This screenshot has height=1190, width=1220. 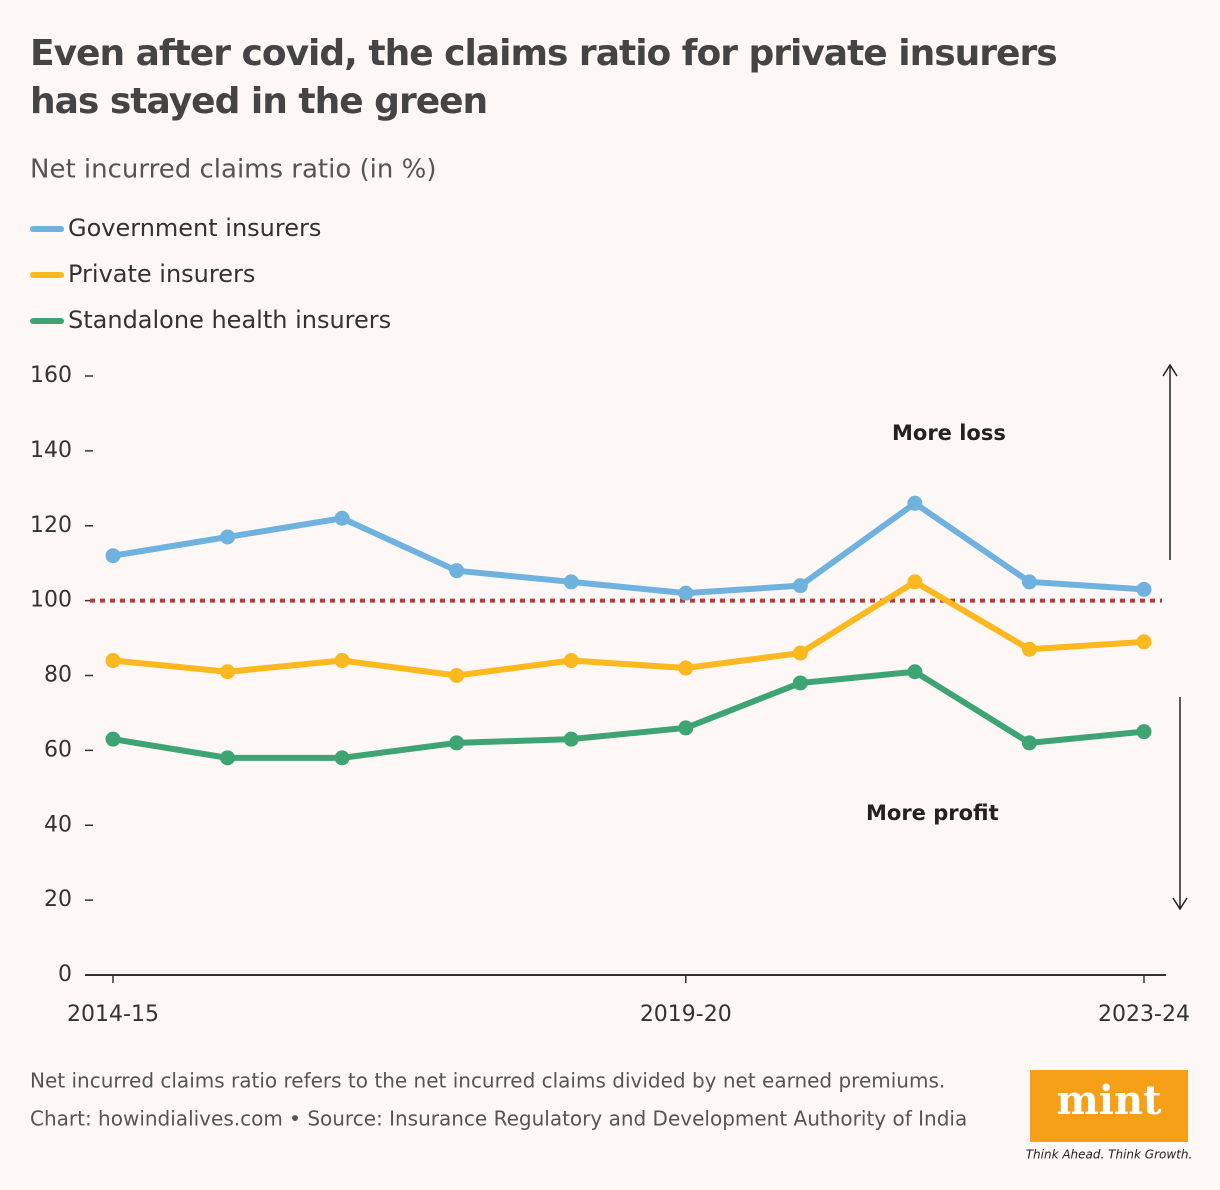 What do you see at coordinates (194, 228) in the screenshot?
I see `legend-label: Government insurers` at bounding box center [194, 228].